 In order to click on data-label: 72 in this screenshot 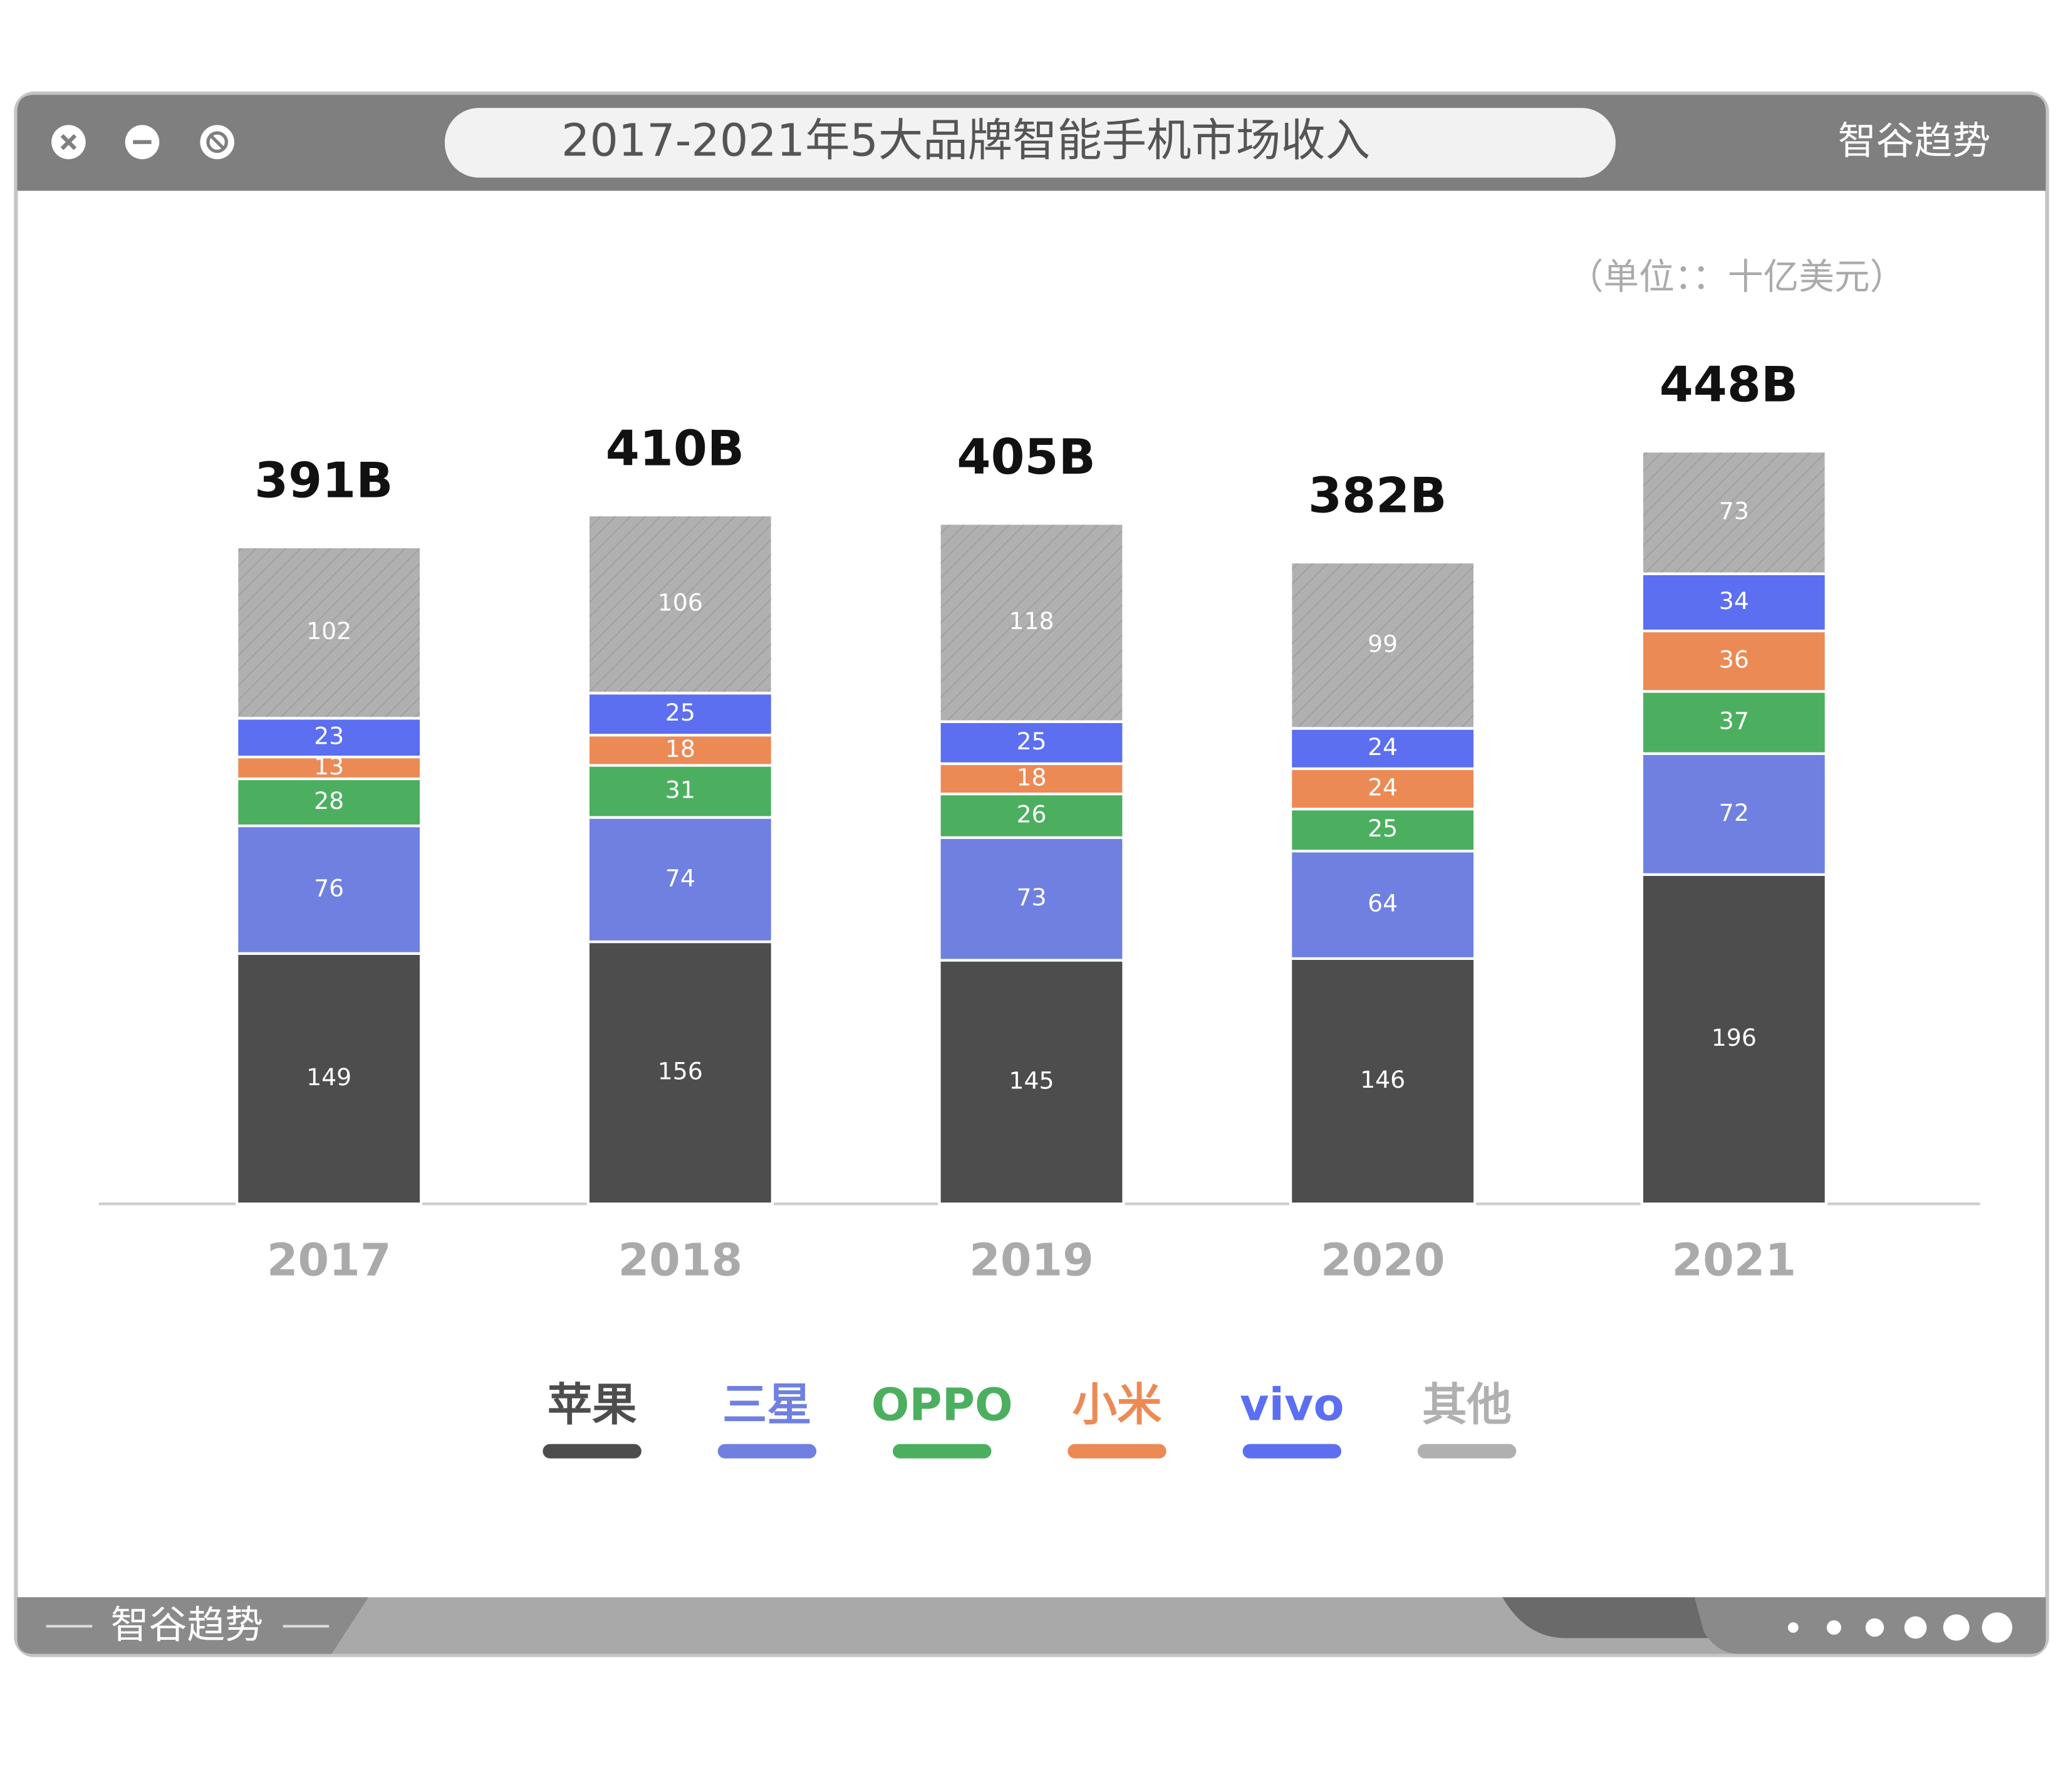, I will do `click(1734, 812)`.